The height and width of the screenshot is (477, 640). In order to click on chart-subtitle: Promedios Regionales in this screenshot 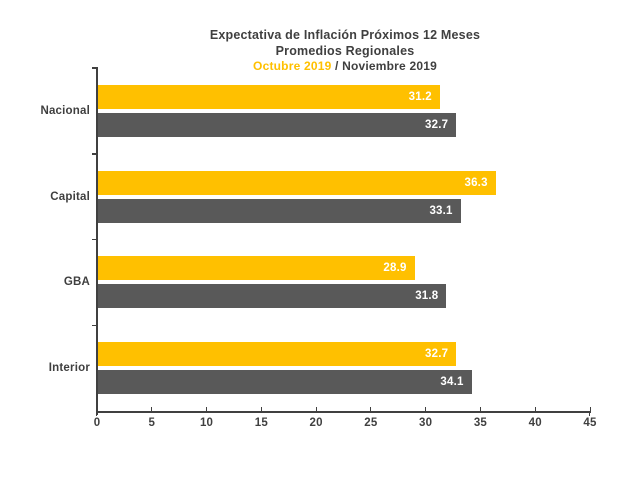, I will do `click(345, 51)`.